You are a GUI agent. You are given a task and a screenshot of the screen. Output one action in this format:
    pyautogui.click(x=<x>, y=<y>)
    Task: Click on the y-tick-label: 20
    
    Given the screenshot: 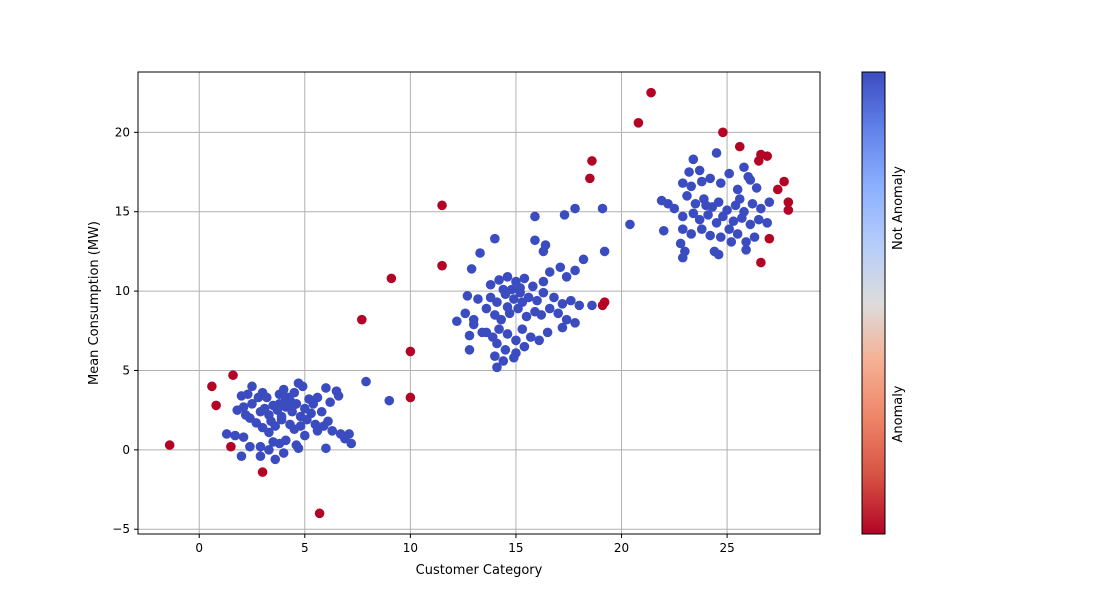 What is the action you would take?
    pyautogui.click(x=122, y=132)
    